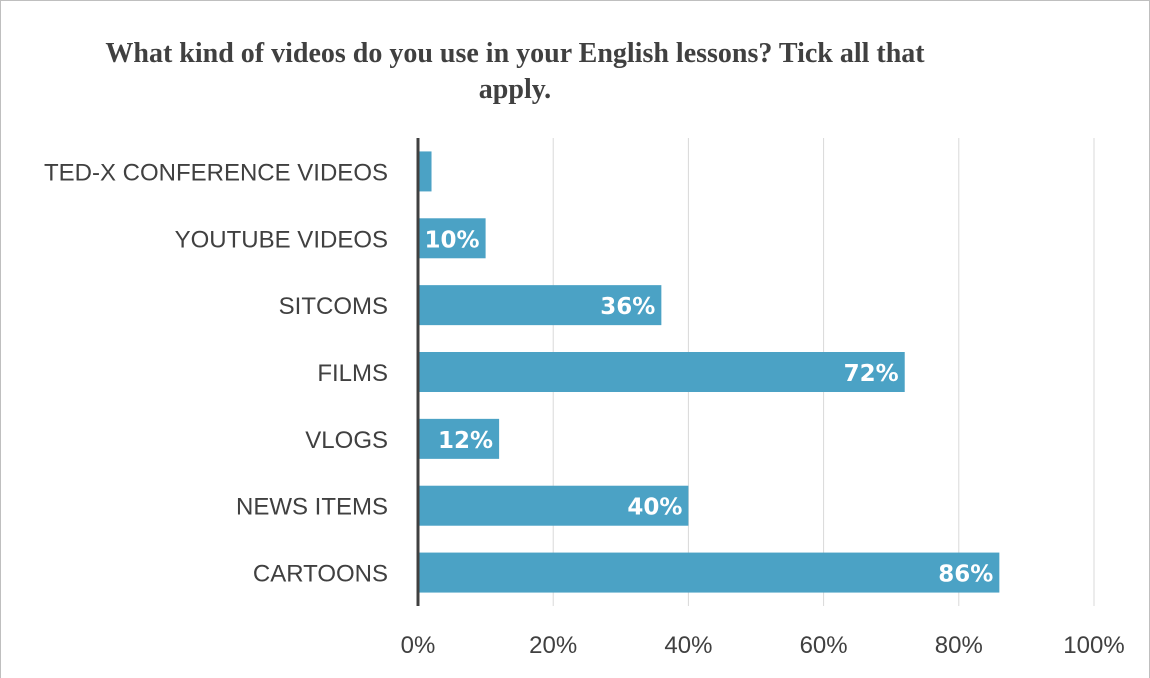  Describe the element at coordinates (281, 239) in the screenshot. I see `category-label: YOUTUBE VIDEOS` at that location.